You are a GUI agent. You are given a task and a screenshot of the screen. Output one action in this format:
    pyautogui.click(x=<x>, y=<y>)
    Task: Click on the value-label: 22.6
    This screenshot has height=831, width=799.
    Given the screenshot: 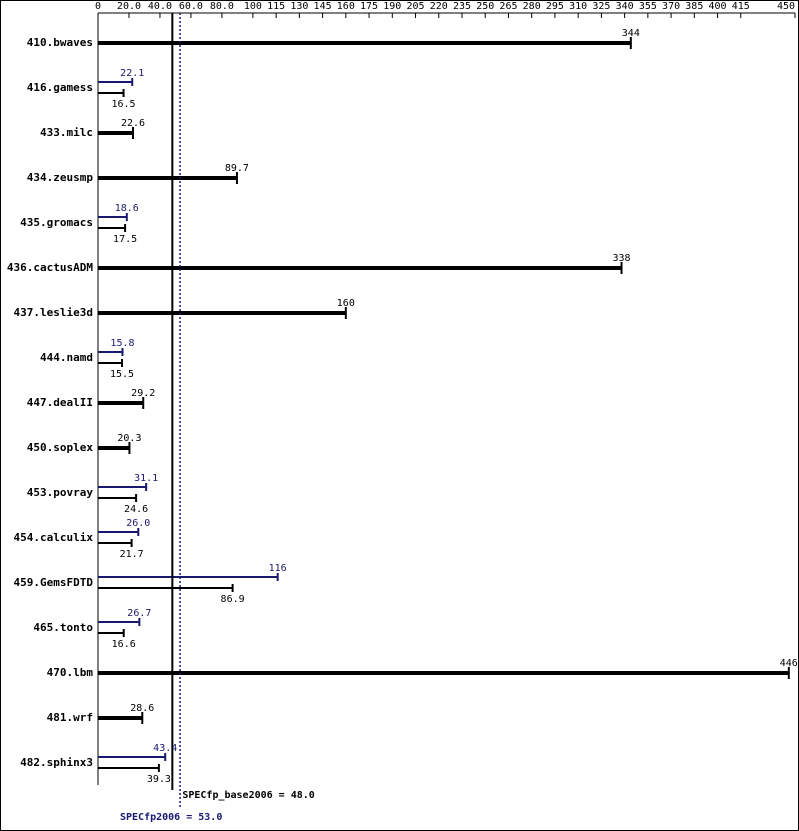 What is the action you would take?
    pyautogui.click(x=133, y=123)
    